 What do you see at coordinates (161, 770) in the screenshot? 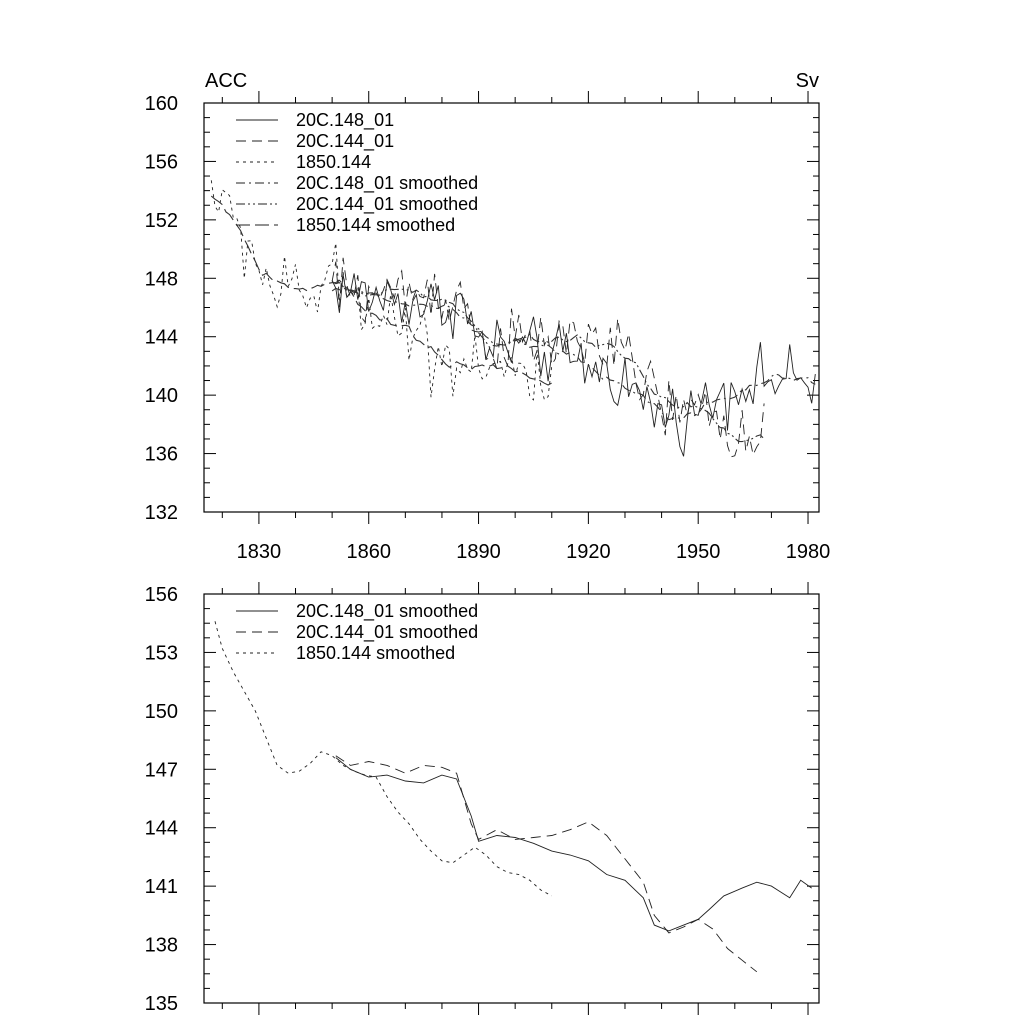
I see `y-tick-label: 147` at bounding box center [161, 770].